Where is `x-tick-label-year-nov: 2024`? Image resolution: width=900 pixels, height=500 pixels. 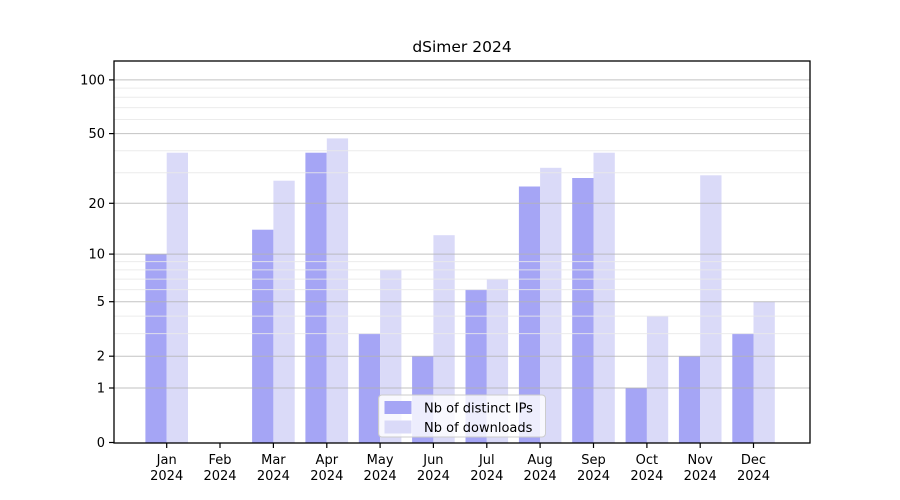 x-tick-label-year-nov: 2024 is located at coordinates (700, 476).